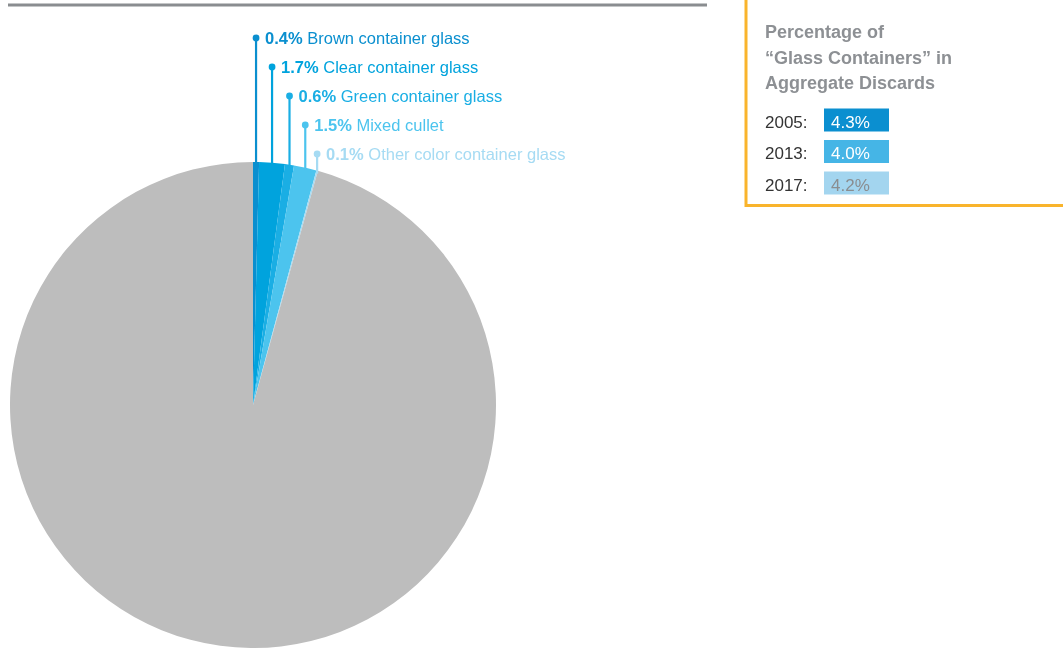 This screenshot has width=1063, height=648. I want to click on text: 4.3%, so click(850, 122).